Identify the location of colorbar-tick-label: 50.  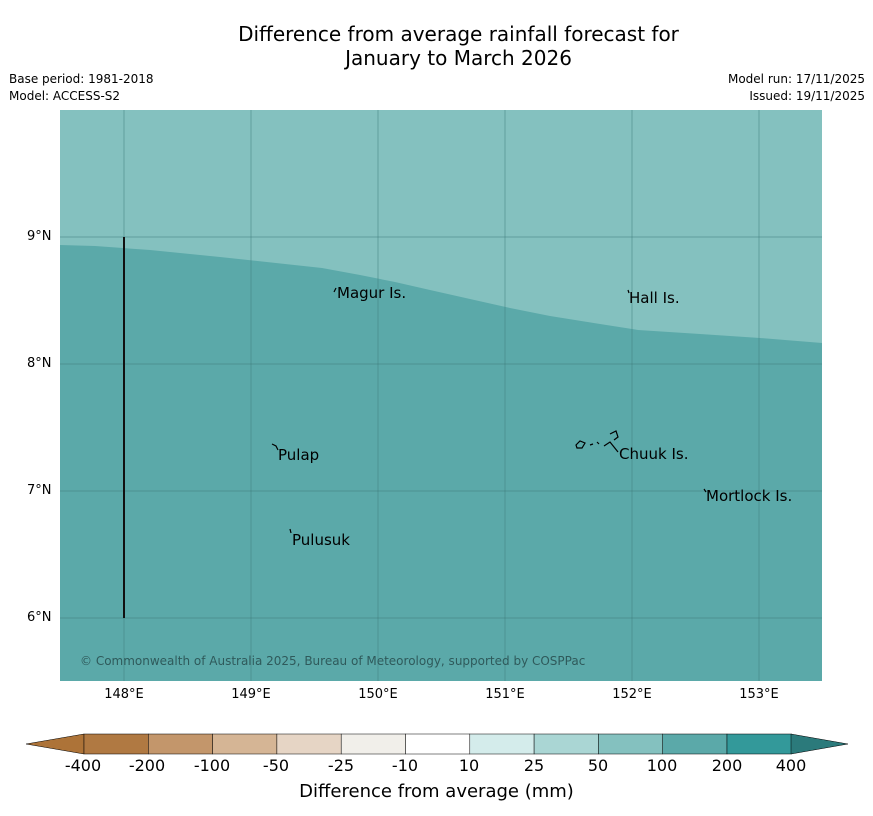
(598, 765).